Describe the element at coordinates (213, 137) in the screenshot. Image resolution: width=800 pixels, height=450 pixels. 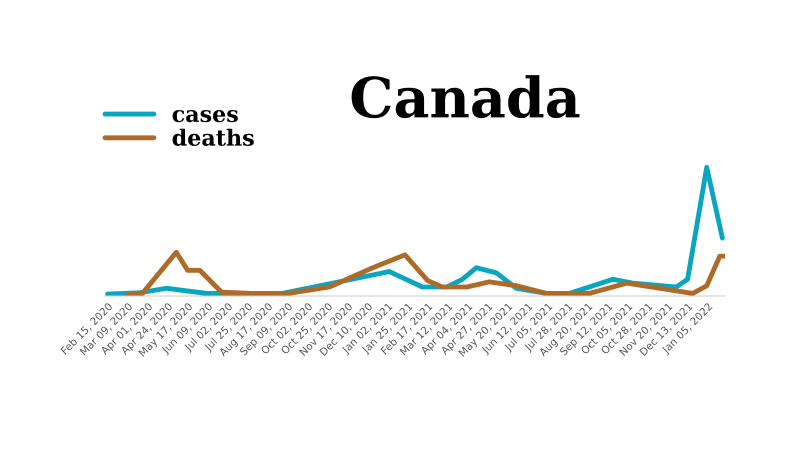
I see `legend-label: deaths` at that location.